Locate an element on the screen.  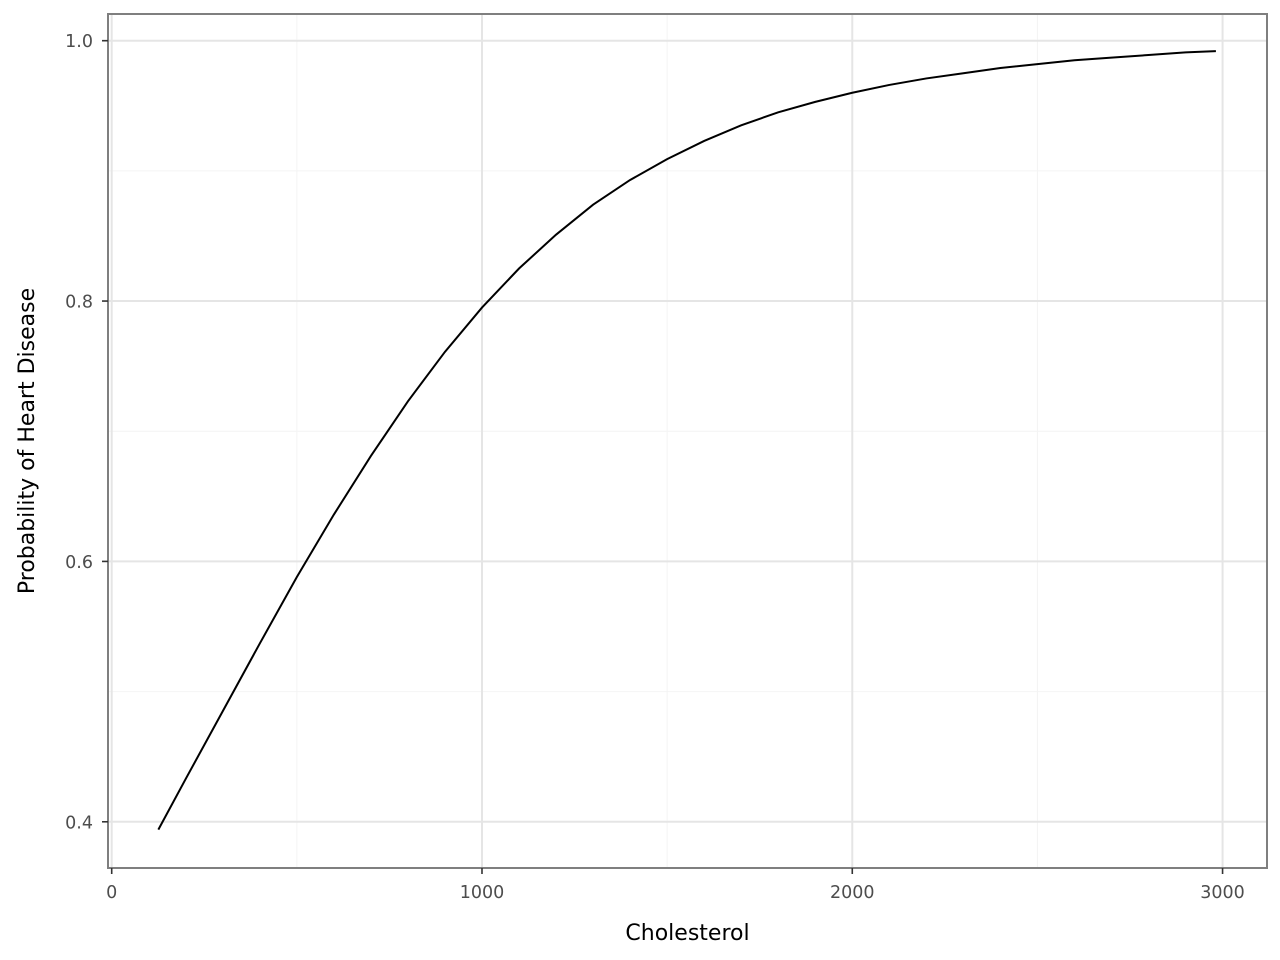
y-axis-title: Probability of Heart Disease is located at coordinates (27, 441).